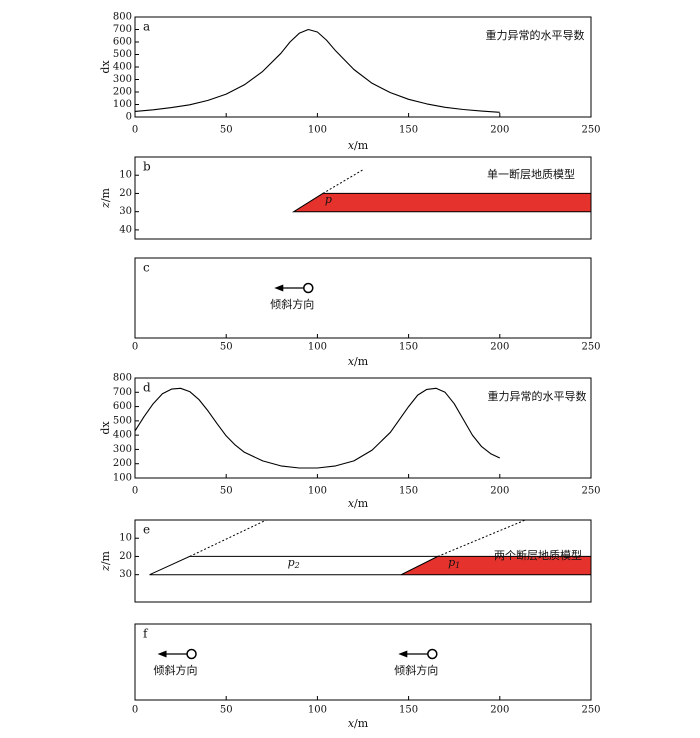  What do you see at coordinates (129, 117) in the screenshot?
I see `y-tick-label: 0` at bounding box center [129, 117].